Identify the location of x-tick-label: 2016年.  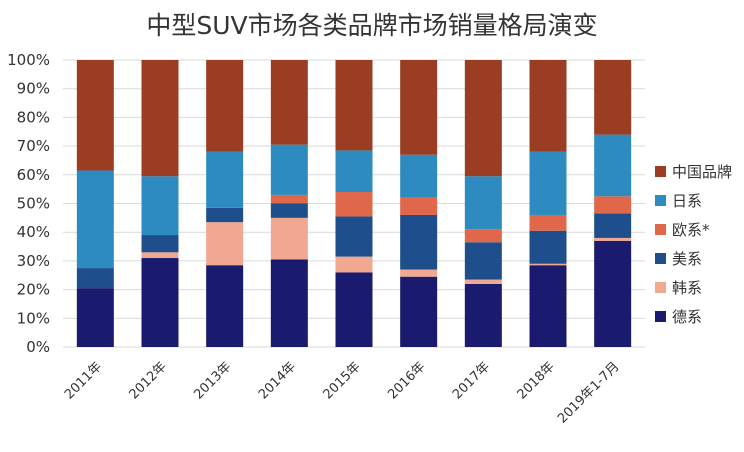
(406, 380).